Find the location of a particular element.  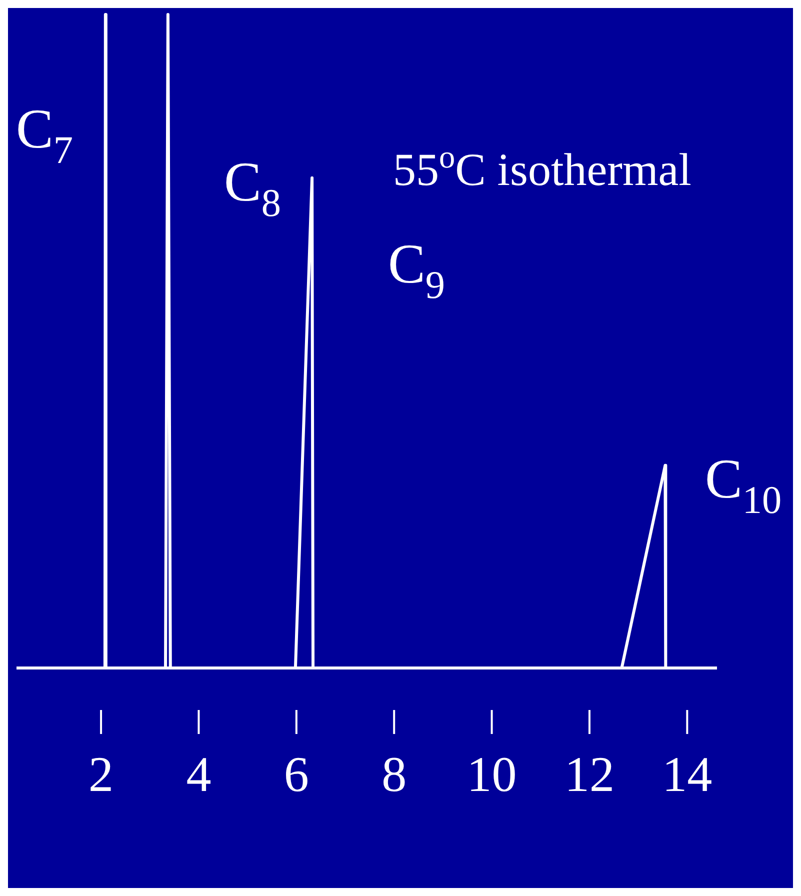

x-tick-label: 8 is located at coordinates (394, 774).